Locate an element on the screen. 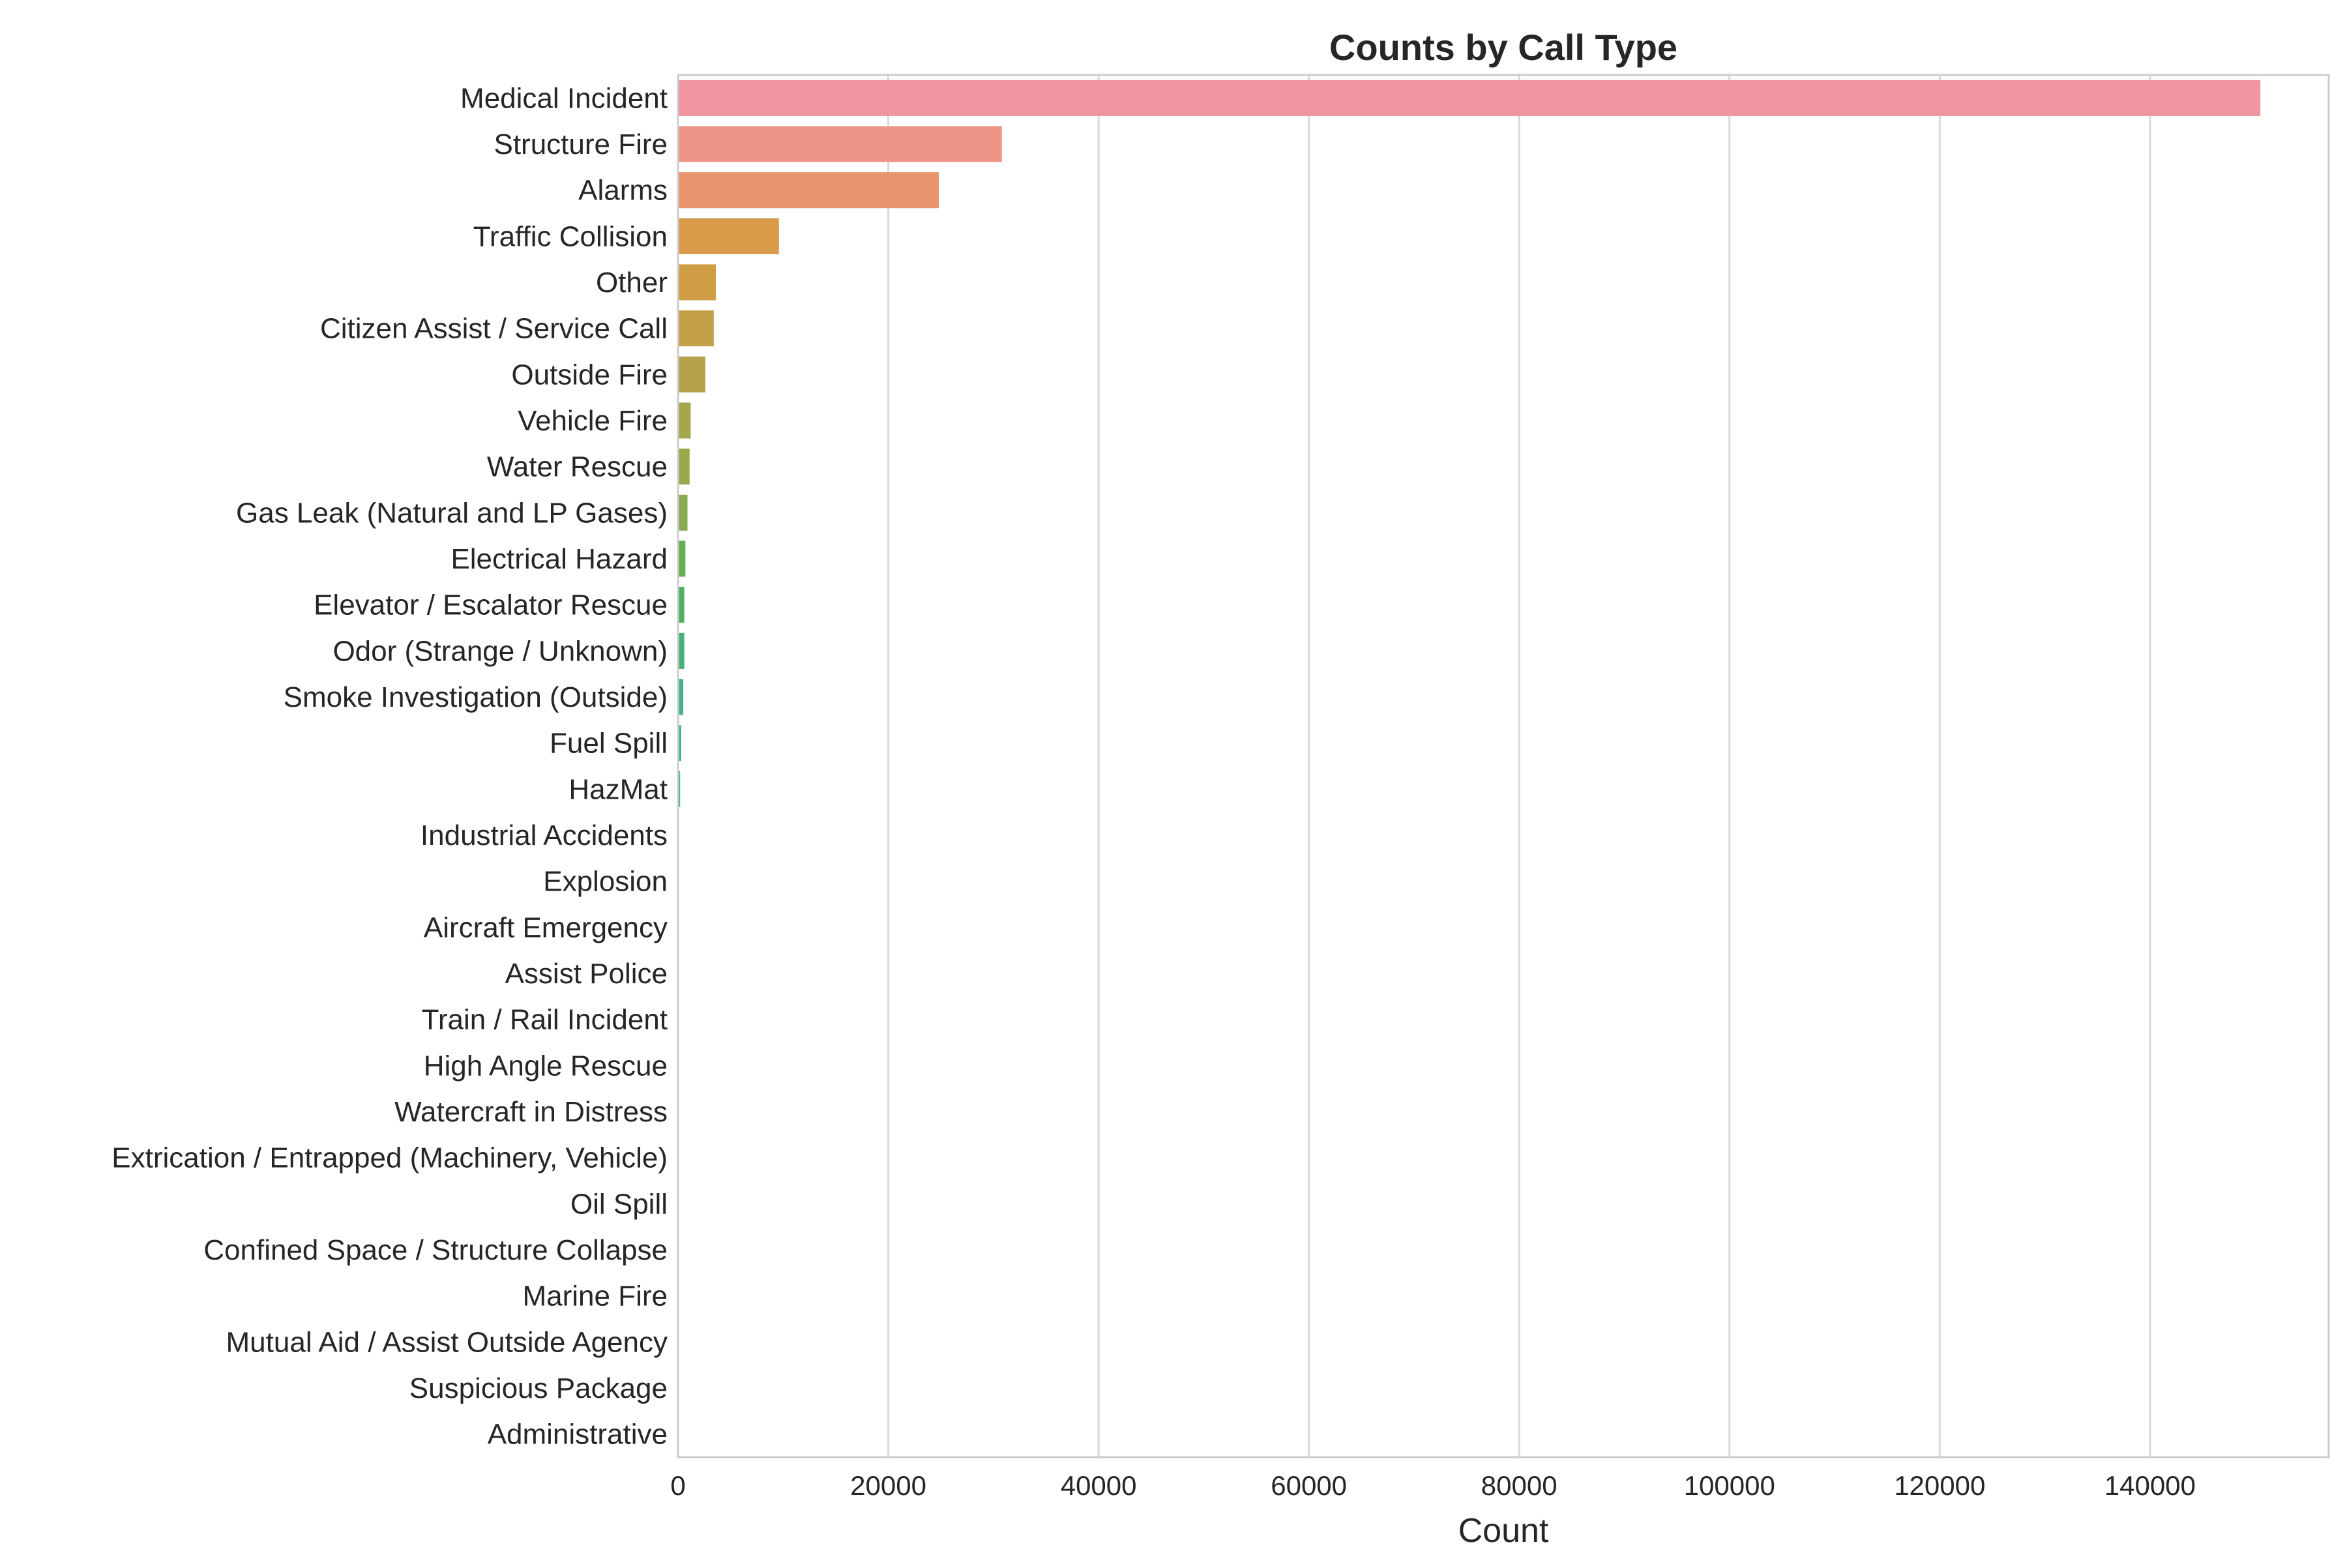 Image resolution: width=2347 pixels, height=1568 pixels. category-label: Traffic Collision is located at coordinates (570, 236).